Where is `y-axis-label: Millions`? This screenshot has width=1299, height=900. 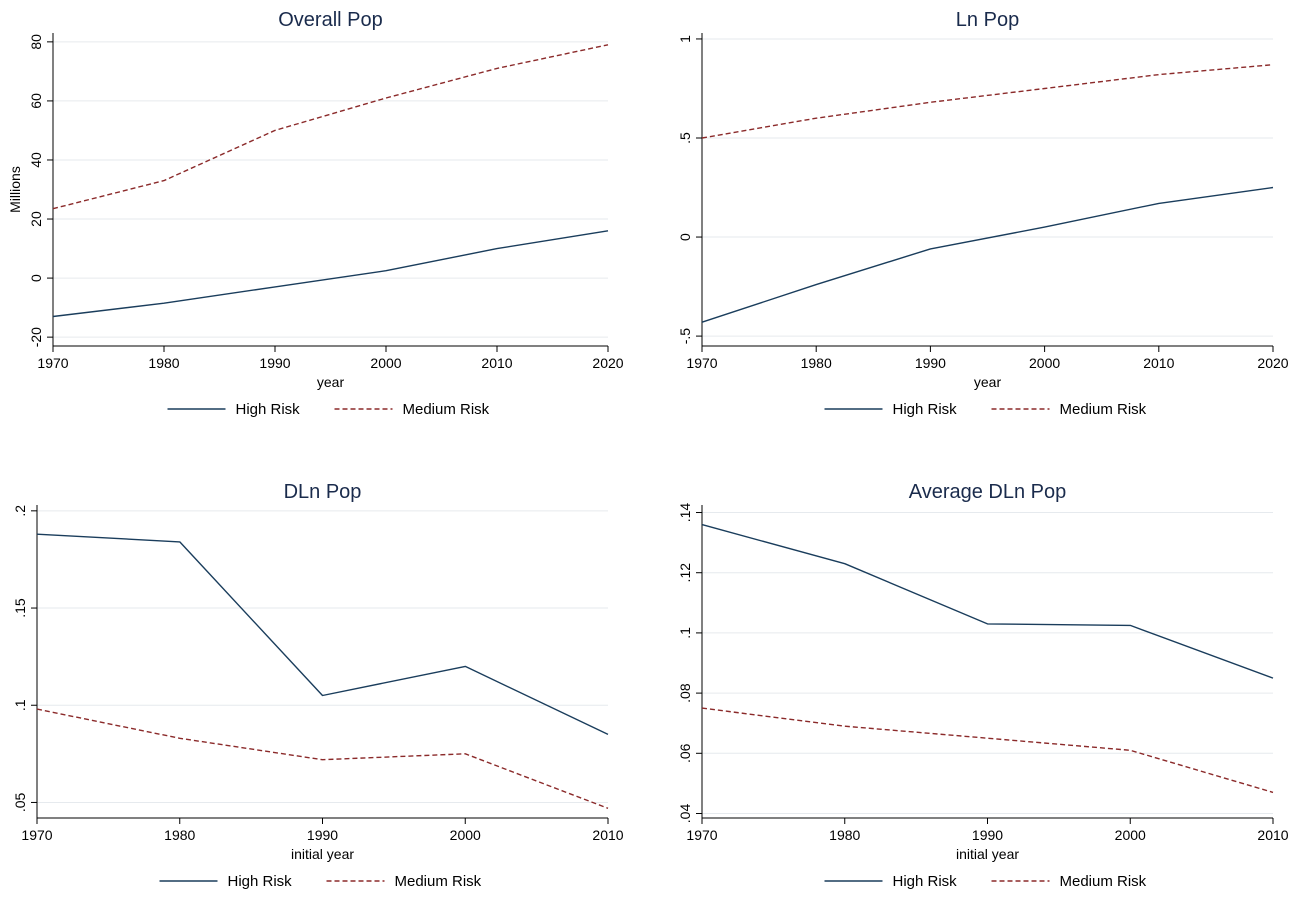
y-axis-label: Millions is located at coordinates (15, 189).